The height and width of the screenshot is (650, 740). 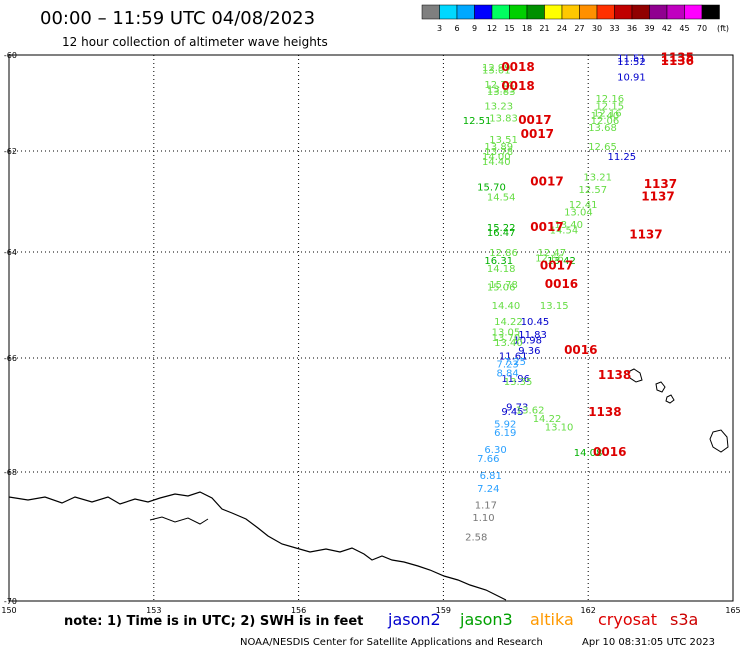 What do you see at coordinates (723, 28) in the screenshot?
I see `colorbar-unit: (ft)` at bounding box center [723, 28].